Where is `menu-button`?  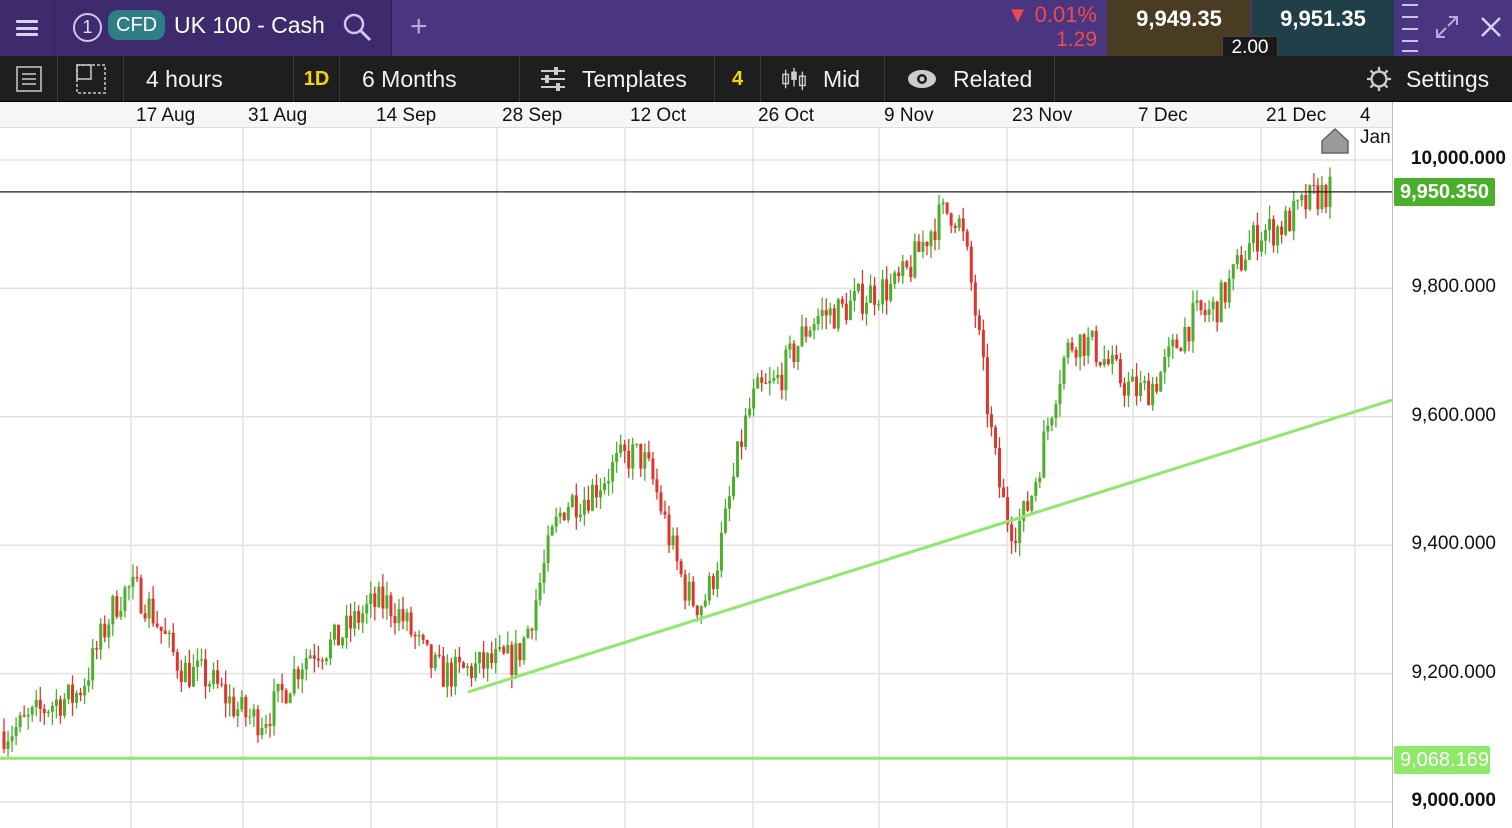
menu-button is located at coordinates (27, 28).